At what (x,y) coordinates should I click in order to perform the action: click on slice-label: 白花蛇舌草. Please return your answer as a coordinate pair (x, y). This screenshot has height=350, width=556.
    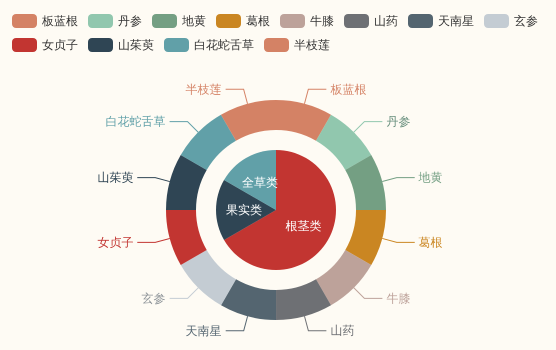
    Looking at the image, I should click on (136, 121).